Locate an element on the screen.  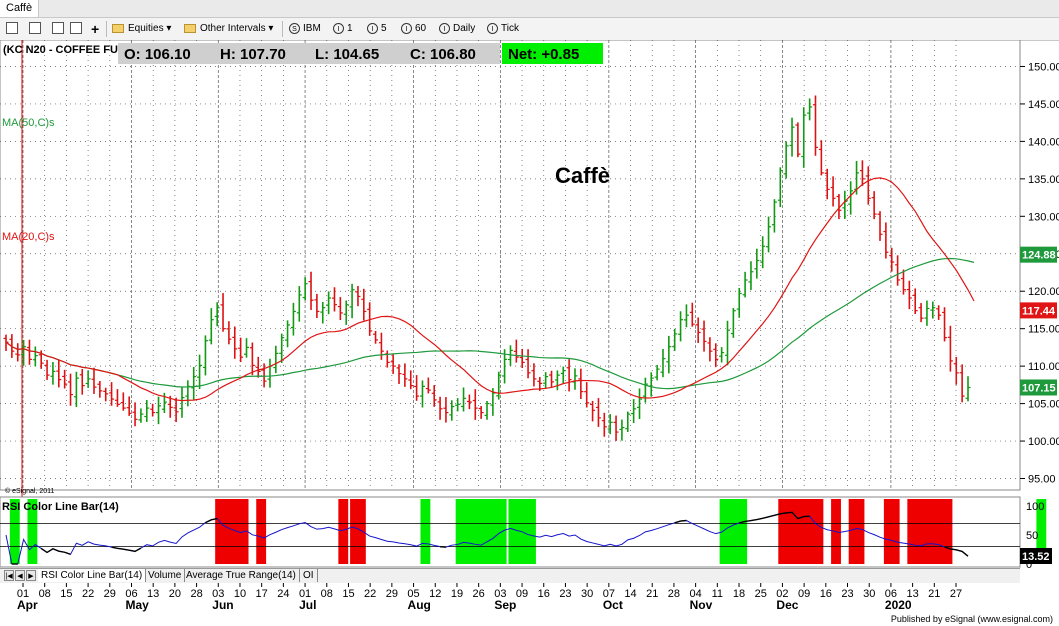
interval-symbol-button: S IBM is located at coordinates (305, 29).